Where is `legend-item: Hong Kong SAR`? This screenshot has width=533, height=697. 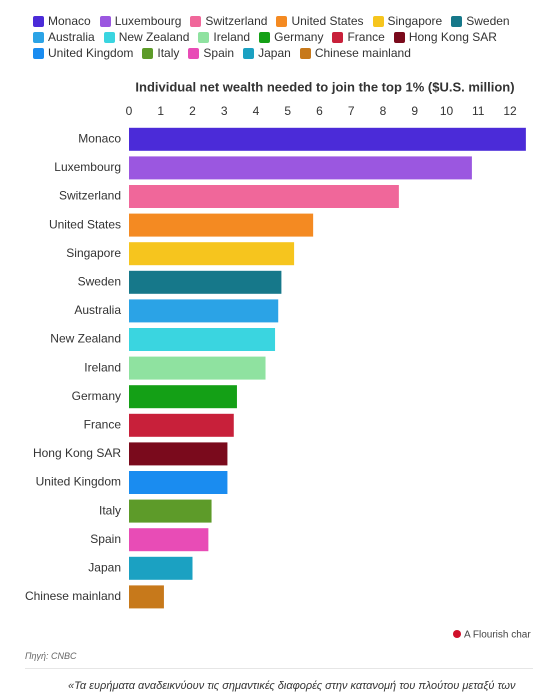
legend-item: Hong Kong SAR is located at coordinates (445, 37).